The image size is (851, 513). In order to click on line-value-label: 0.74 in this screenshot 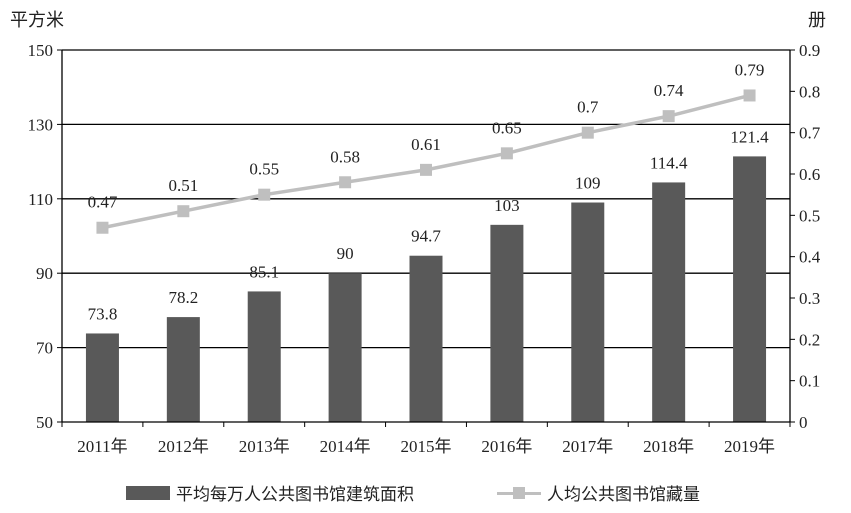, I will do `click(669, 90)`.